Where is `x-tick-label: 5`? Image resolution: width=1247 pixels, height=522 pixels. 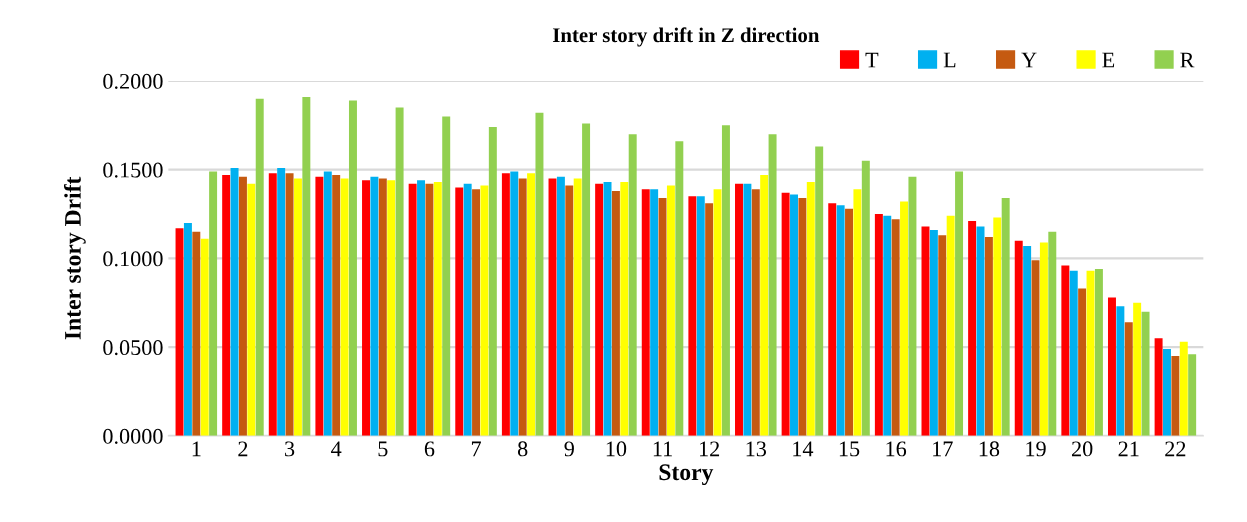
x-tick-label: 5 is located at coordinates (383, 449).